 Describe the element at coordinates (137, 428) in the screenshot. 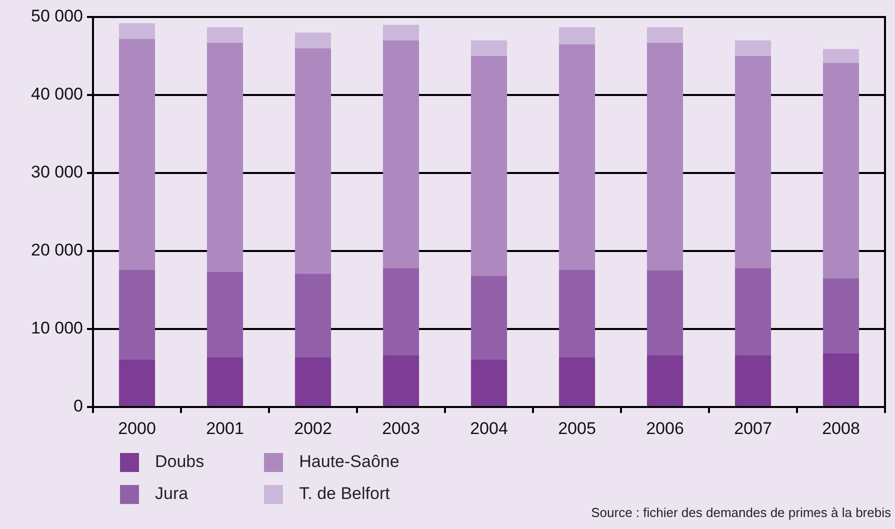

I see `x-tick-label: 2000` at that location.